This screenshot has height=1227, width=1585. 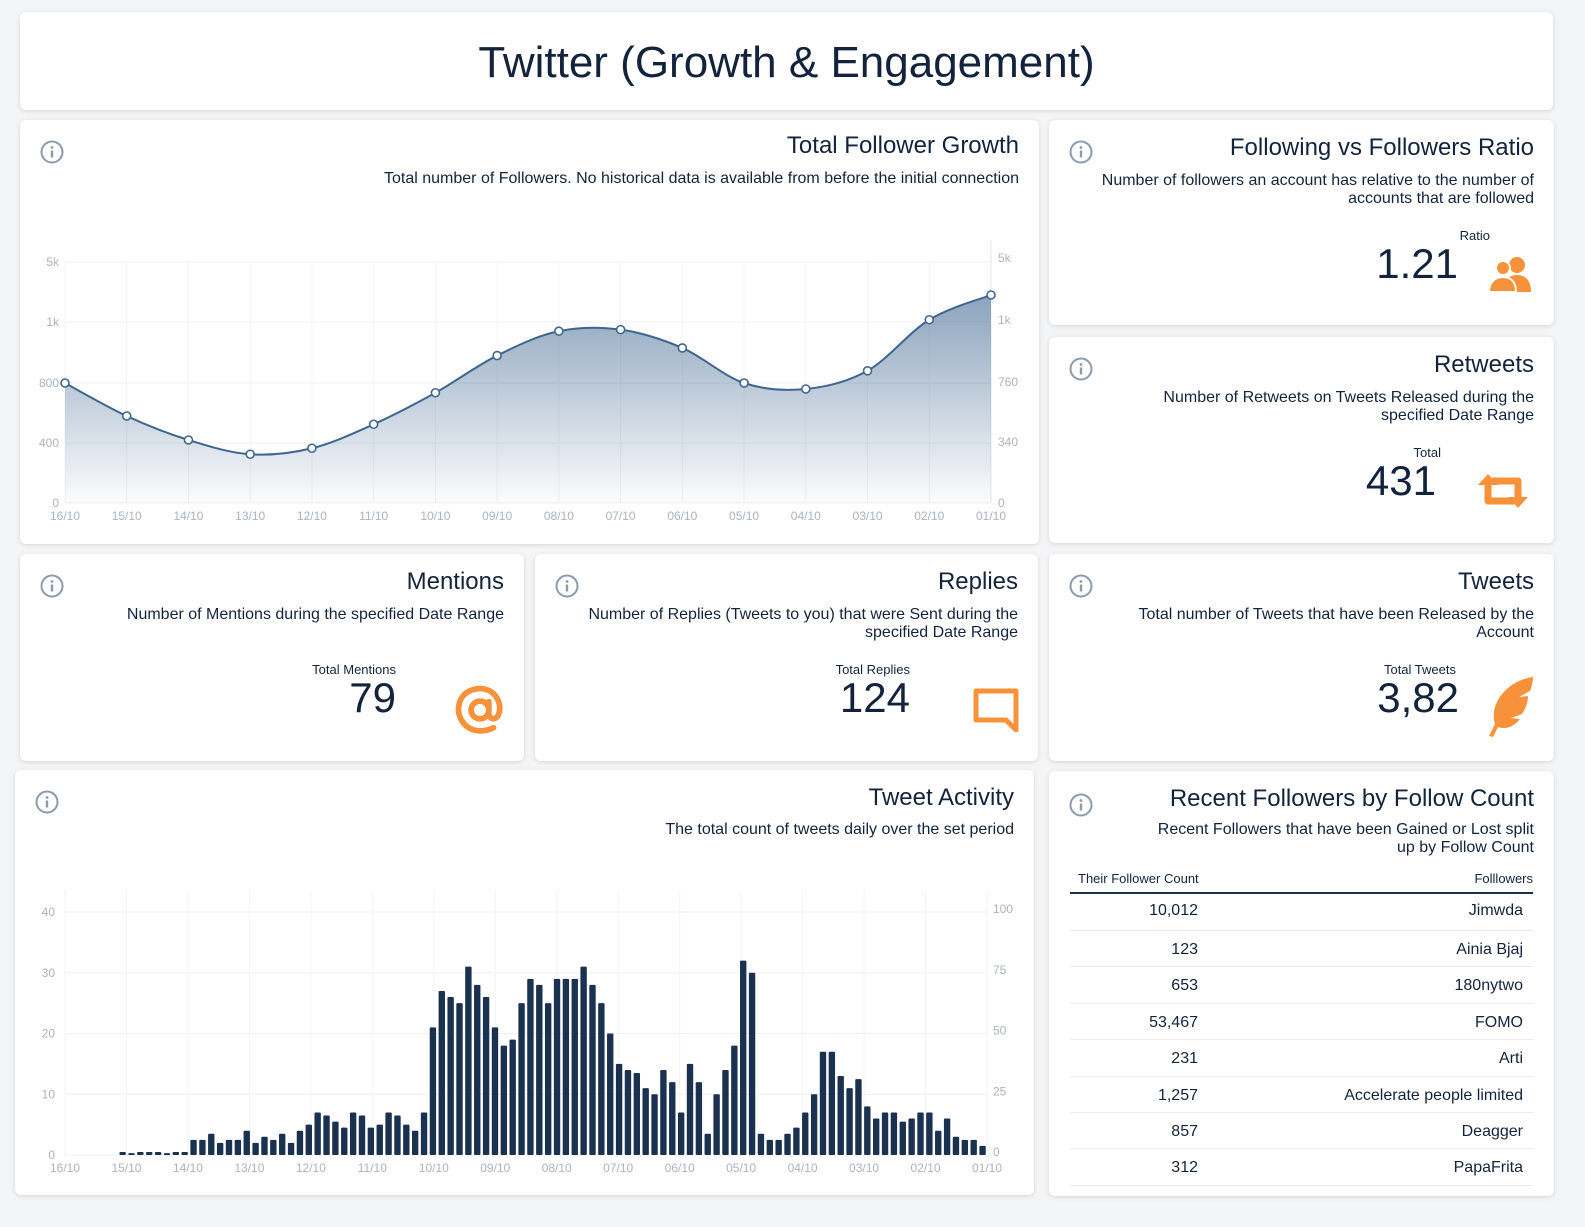 What do you see at coordinates (1301, 1058) in the screenshot?
I see `table-row: 231 Arti` at bounding box center [1301, 1058].